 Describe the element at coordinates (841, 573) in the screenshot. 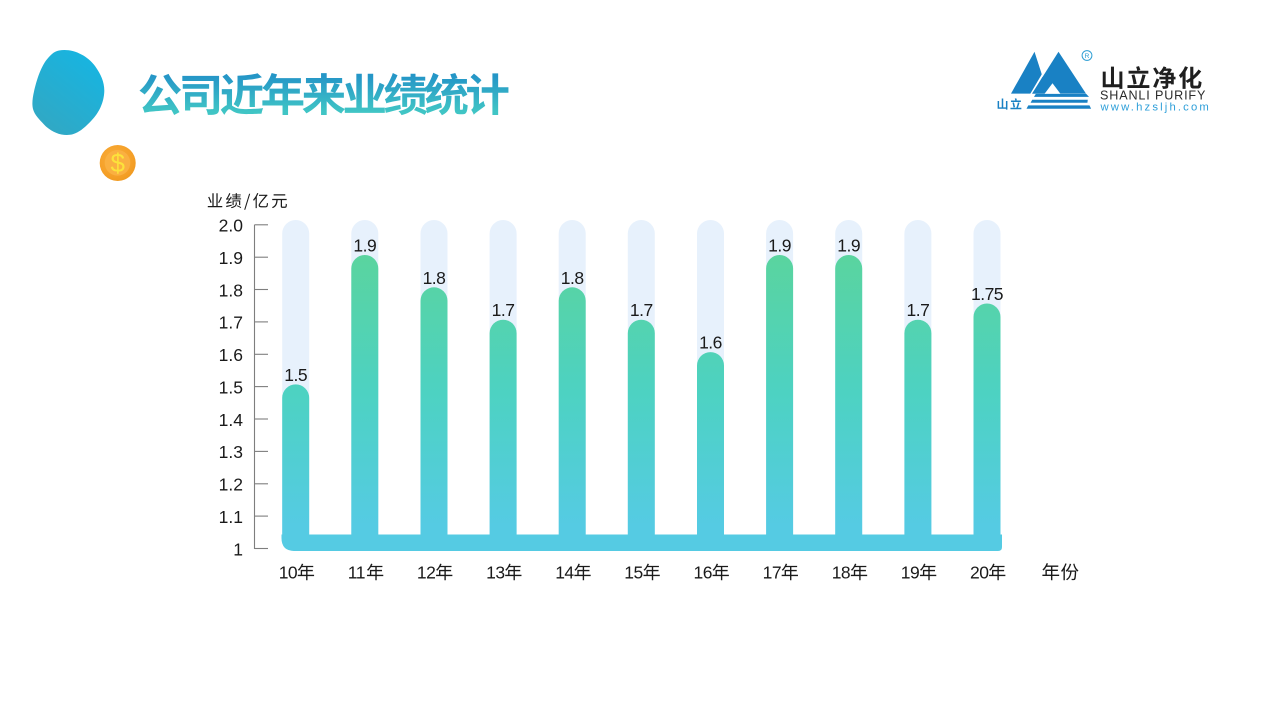

I see `svg-text: 18` at that location.